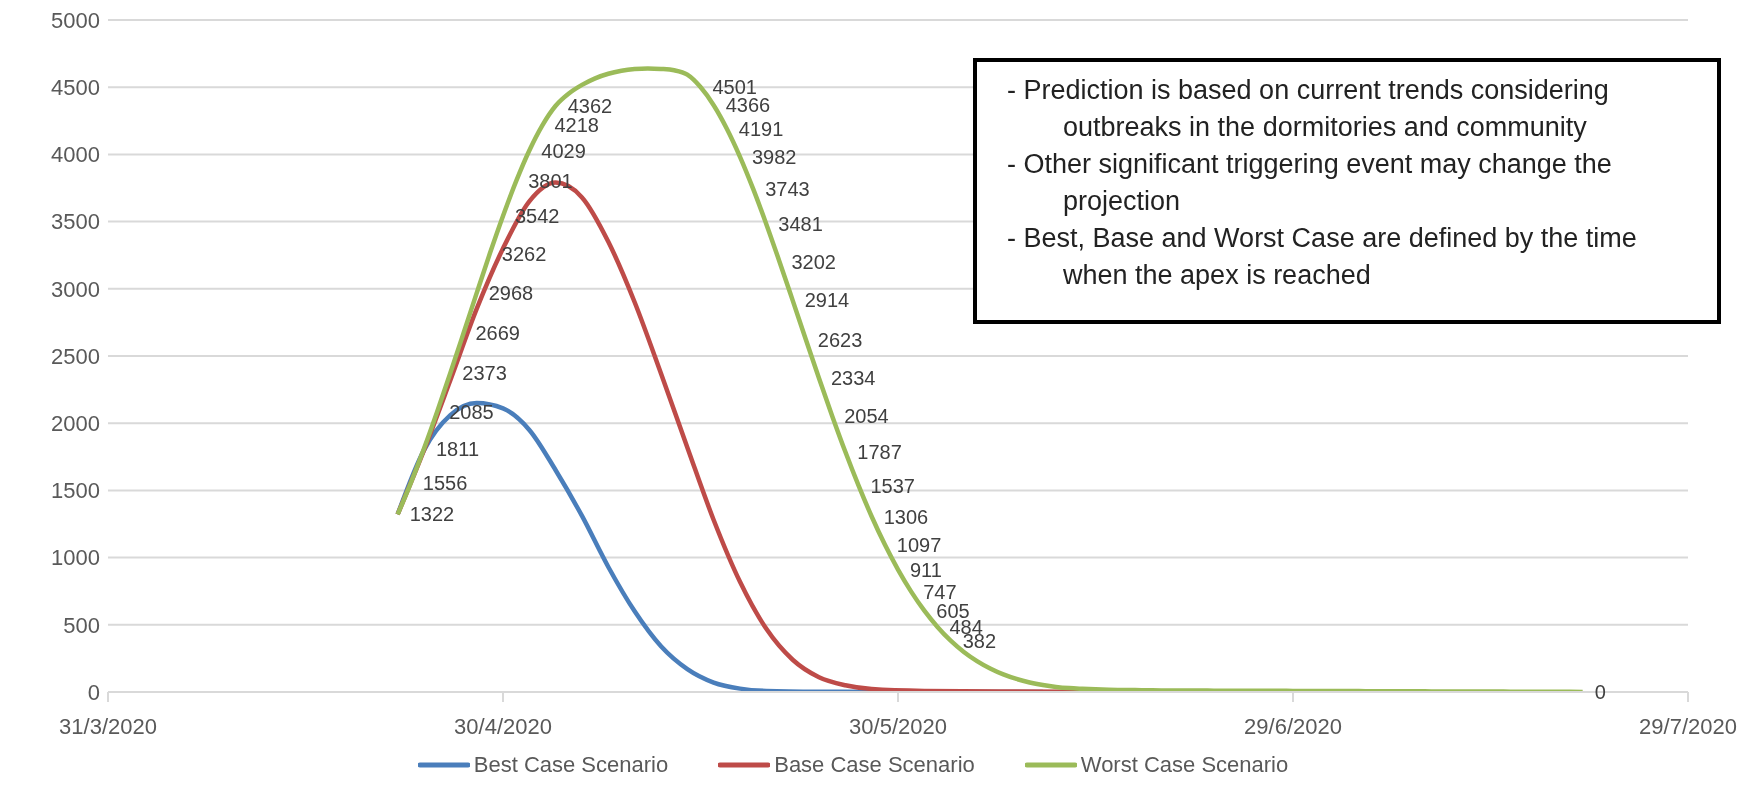 The image size is (1756, 797). I want to click on data-label: 3982, so click(774, 156).